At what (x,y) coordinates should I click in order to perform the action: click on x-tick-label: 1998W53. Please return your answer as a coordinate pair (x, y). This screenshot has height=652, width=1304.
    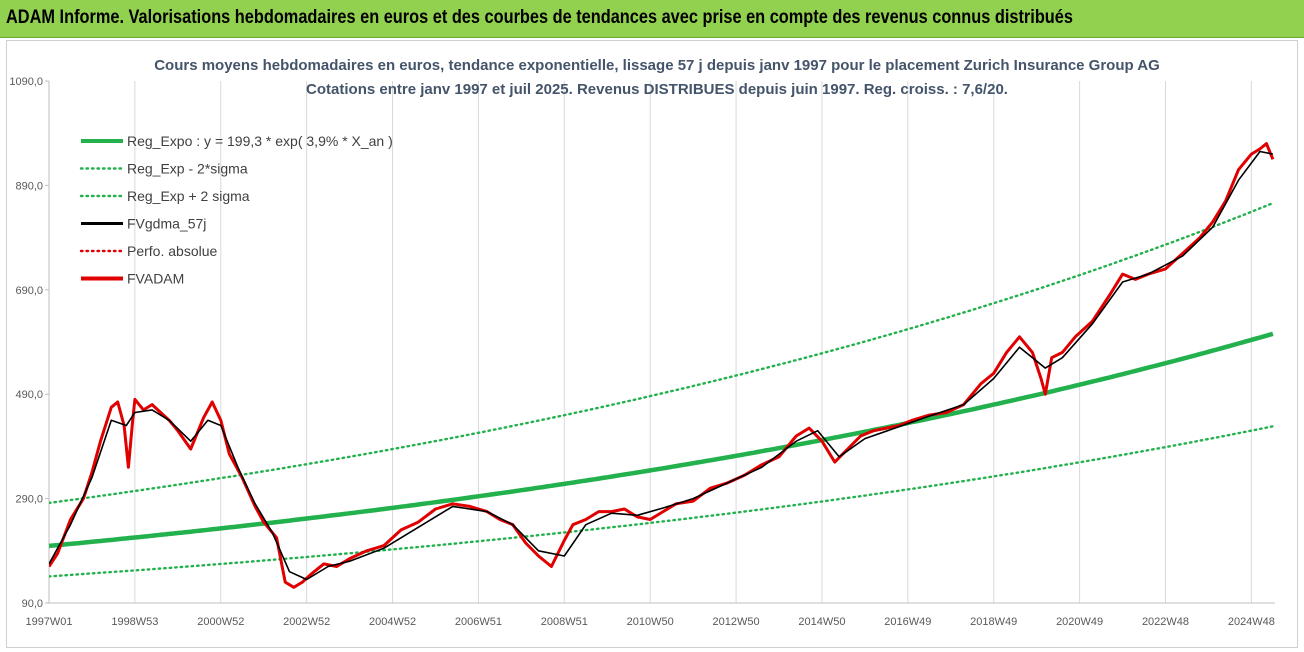
    Looking at the image, I should click on (134, 622).